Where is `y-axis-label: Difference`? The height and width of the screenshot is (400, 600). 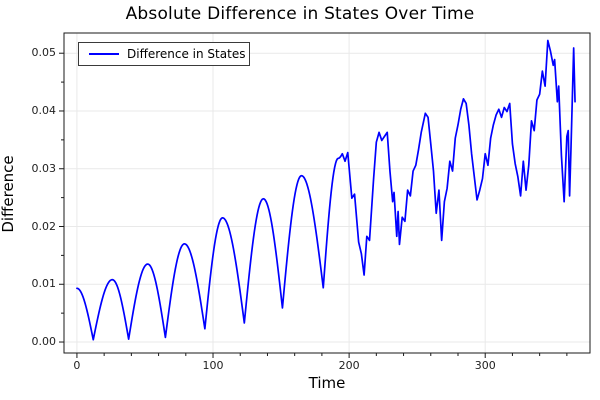 y-axis-label: Difference is located at coordinates (8, 194).